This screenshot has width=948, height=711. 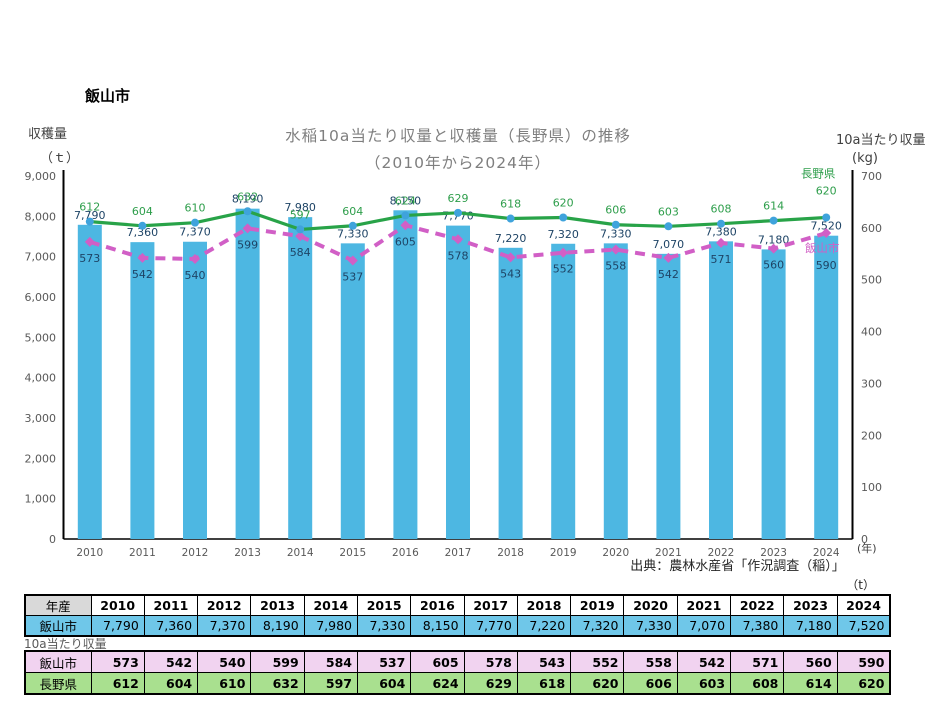 What do you see at coordinates (458, 163) in the screenshot?
I see `chart-title-line2: （2010年から2024年）` at bounding box center [458, 163].